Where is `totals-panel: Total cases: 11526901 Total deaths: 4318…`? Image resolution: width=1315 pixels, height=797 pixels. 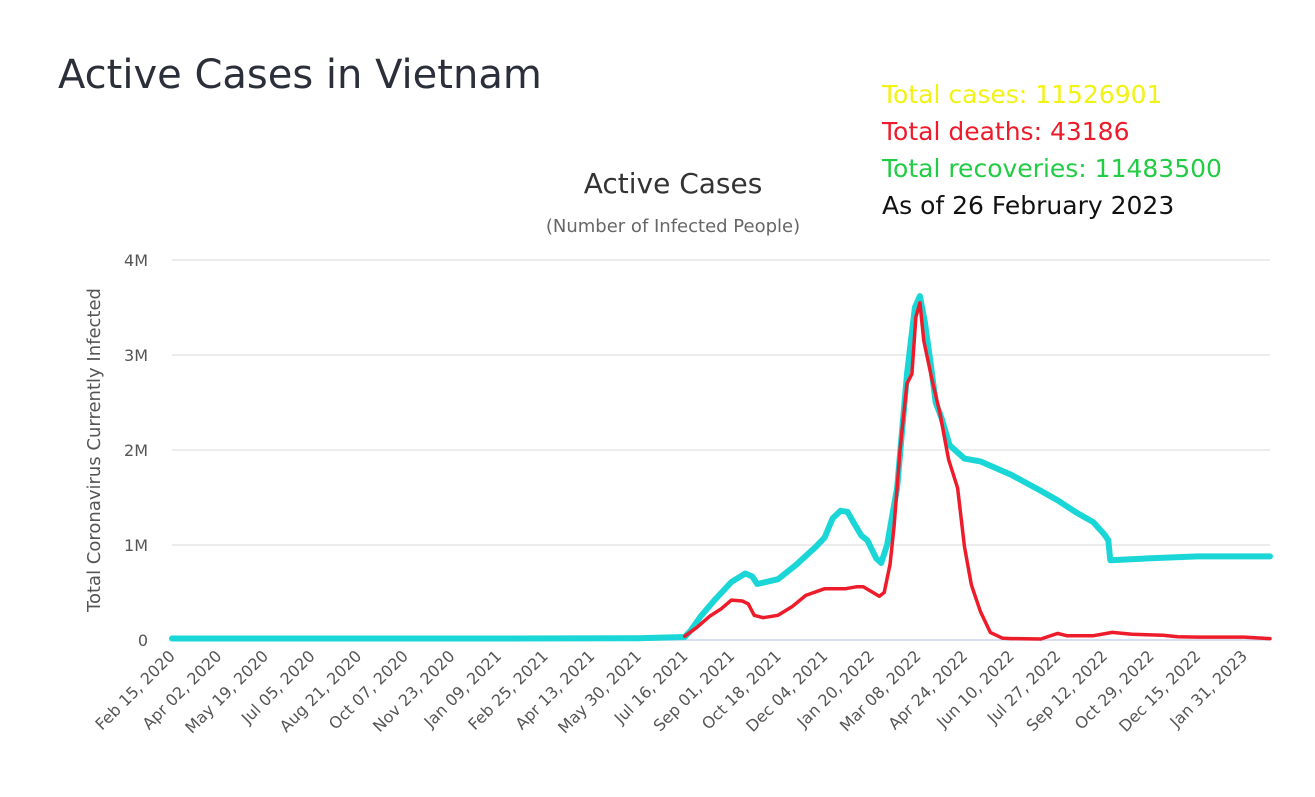 totals-panel: Total cases: 11526901 Total deaths: 4318… is located at coordinates (1052, 150).